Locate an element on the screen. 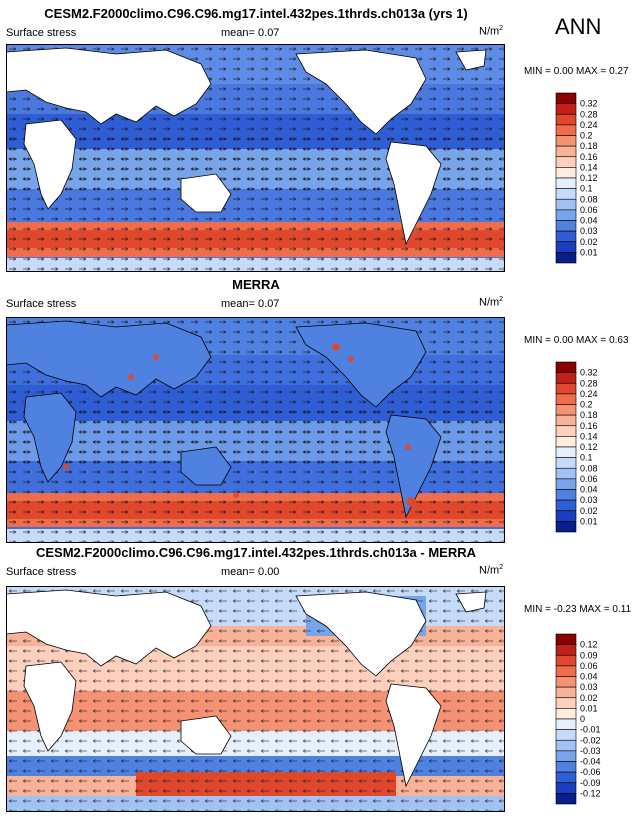 The width and height of the screenshot is (642, 817). colorbar-label: -0.01 is located at coordinates (590, 730).